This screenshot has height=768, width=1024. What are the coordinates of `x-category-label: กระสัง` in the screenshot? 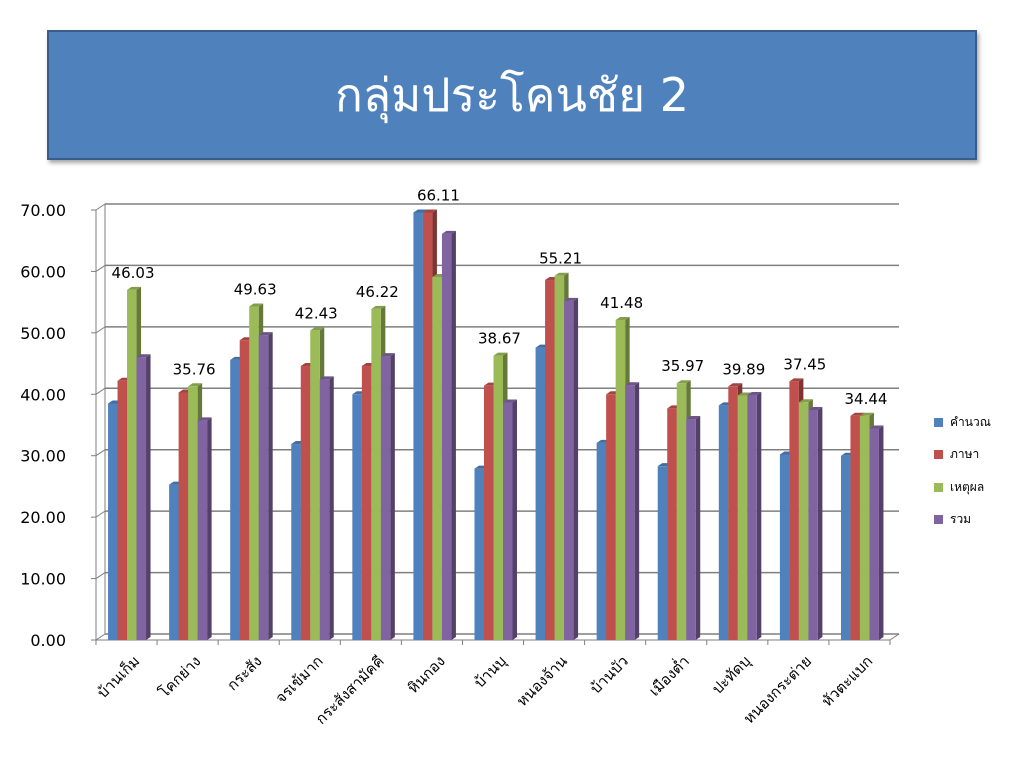 It's located at (244, 673).